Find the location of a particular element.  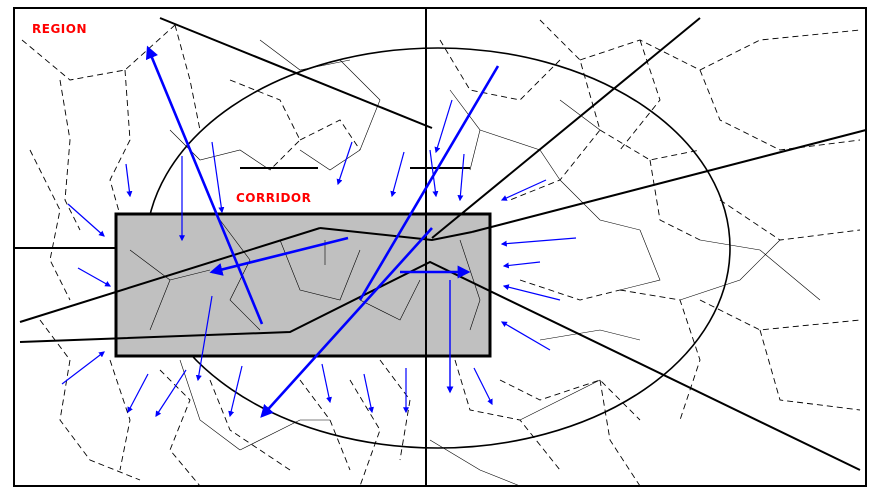

corridor-inner-lines is located at coordinates (305, 275).